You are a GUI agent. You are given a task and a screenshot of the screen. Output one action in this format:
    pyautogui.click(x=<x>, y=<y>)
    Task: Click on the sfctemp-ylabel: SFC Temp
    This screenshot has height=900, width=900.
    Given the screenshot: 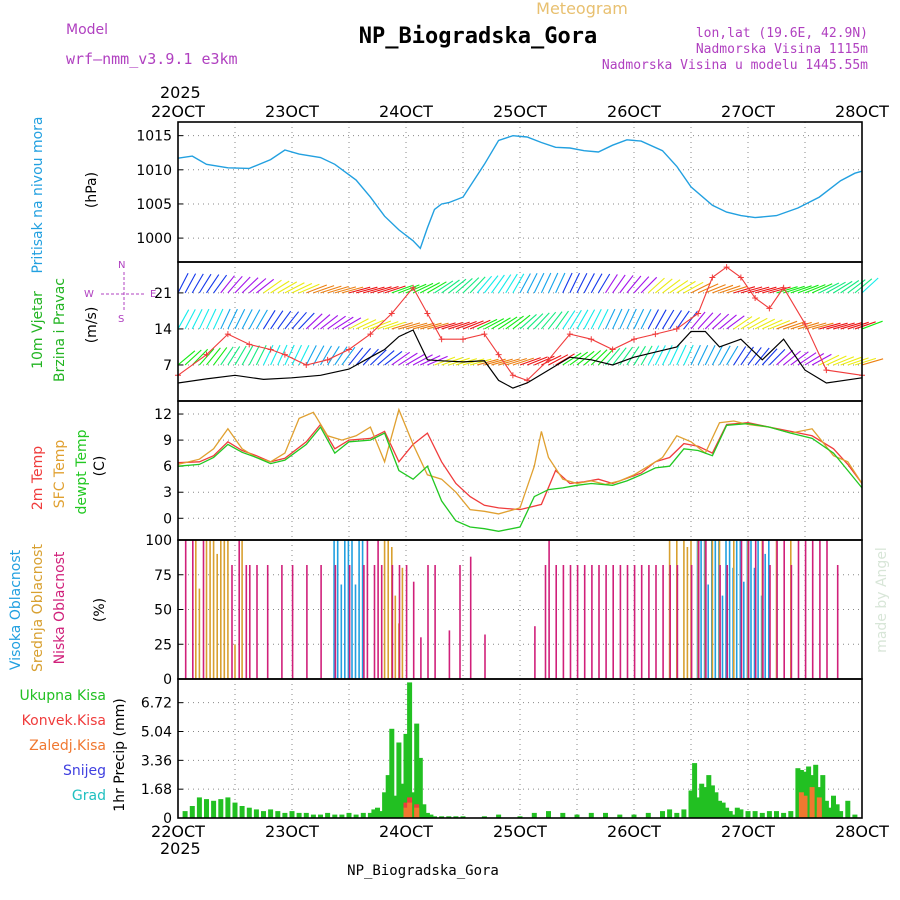 What is the action you would take?
    pyautogui.click(x=60, y=474)
    